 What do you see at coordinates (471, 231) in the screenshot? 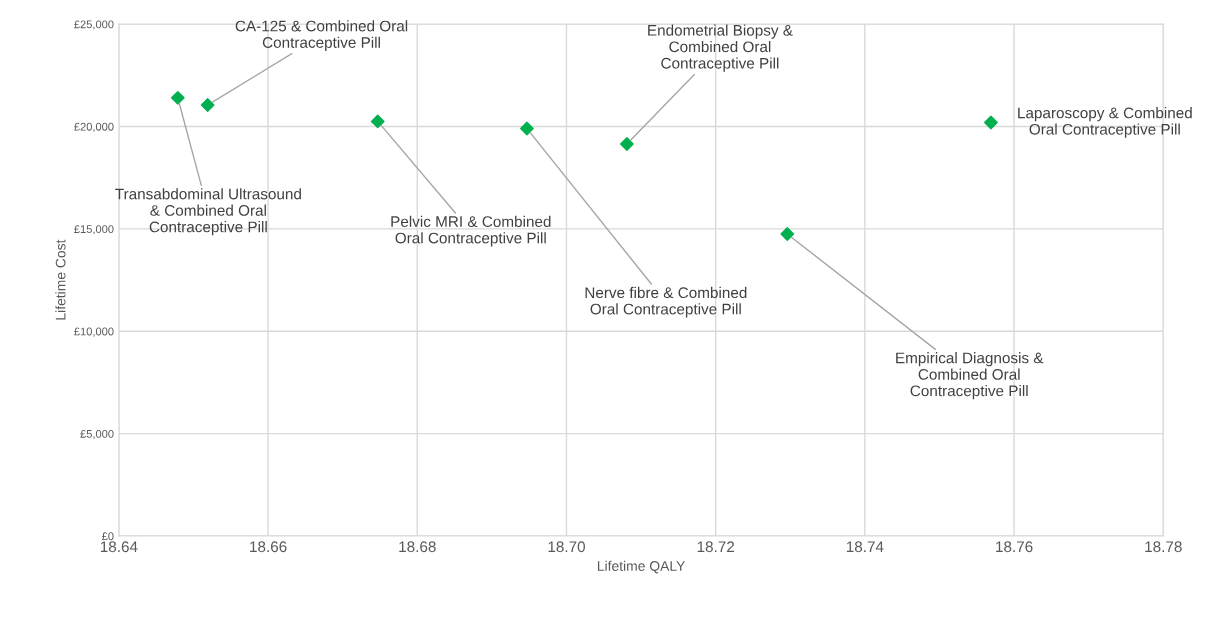
I see `annotation: Pelvic MRI & Combined Oral Contraceptive Pill` at bounding box center [471, 231].